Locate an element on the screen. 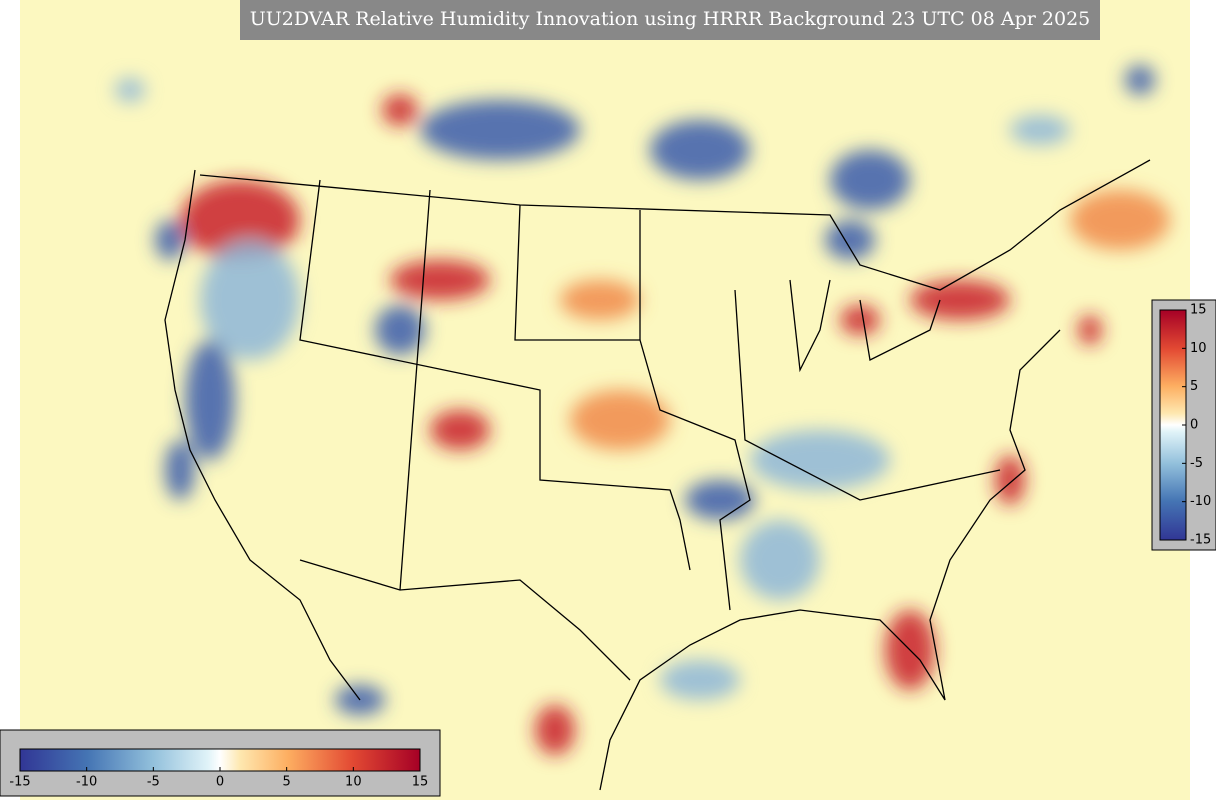 The height and width of the screenshot is (800, 1216). title-box is located at coordinates (670, 20).